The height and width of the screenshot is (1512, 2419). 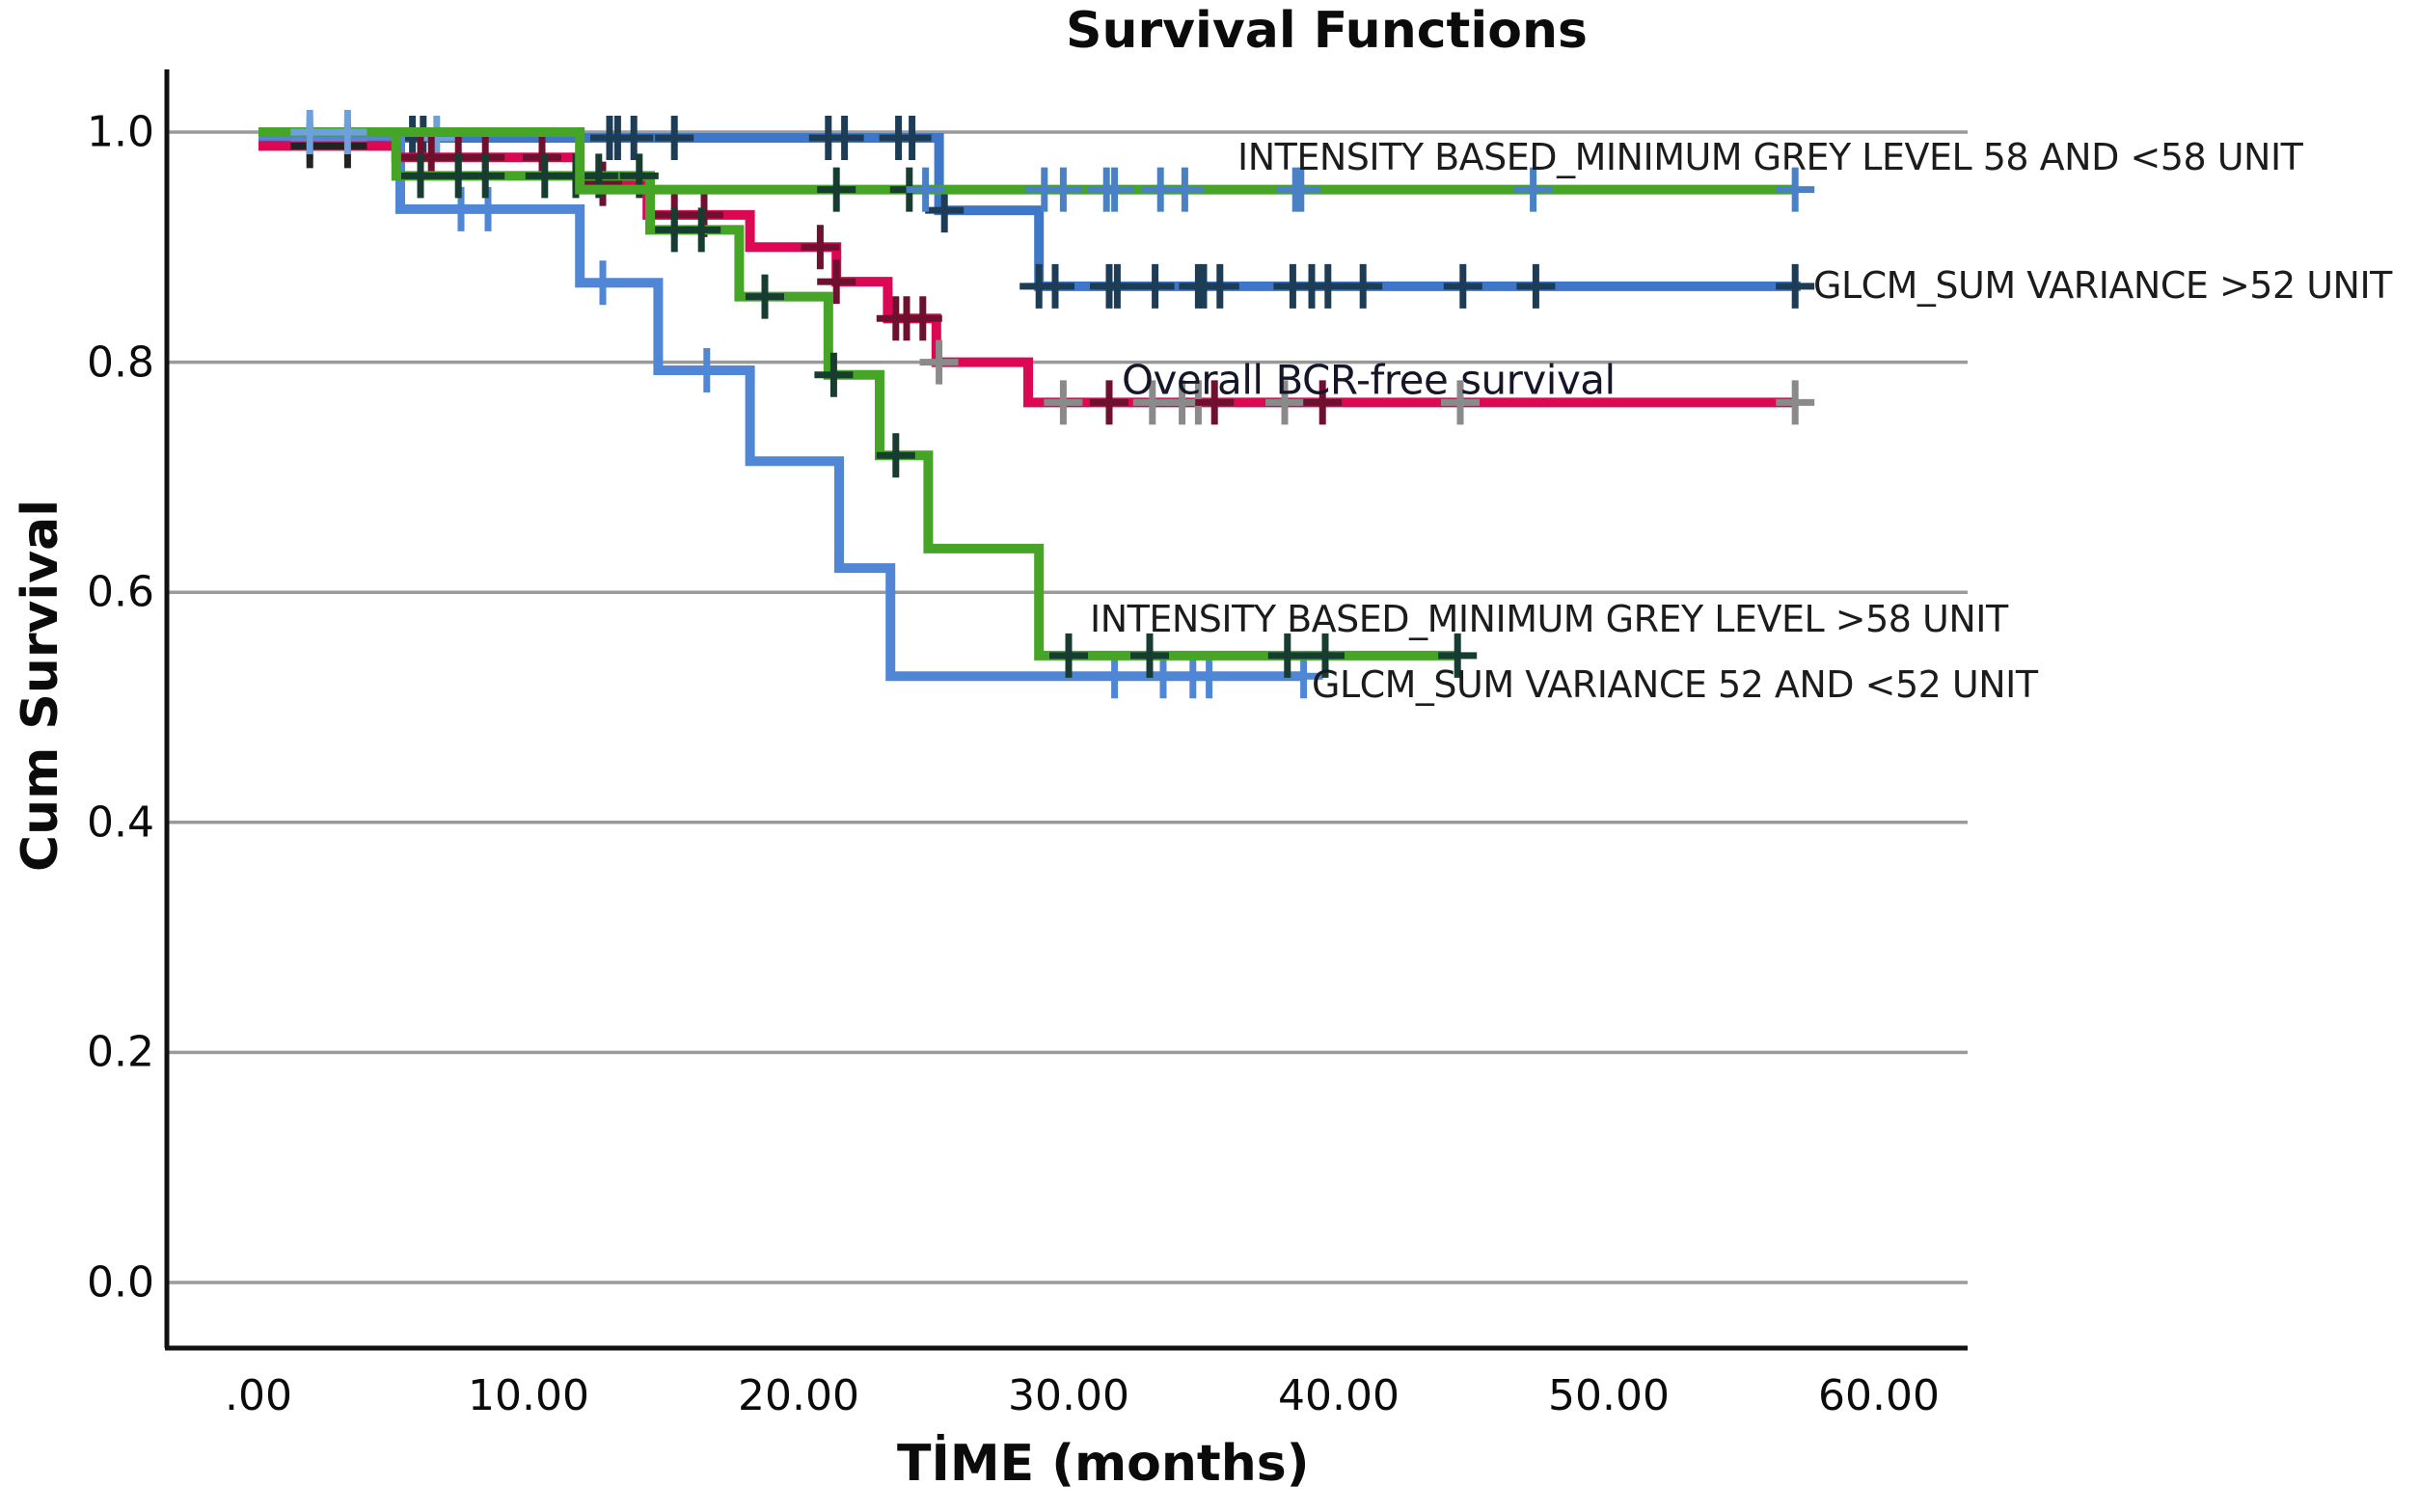 What do you see at coordinates (528, 1395) in the screenshot?
I see `x-tick-label: 10.00` at bounding box center [528, 1395].